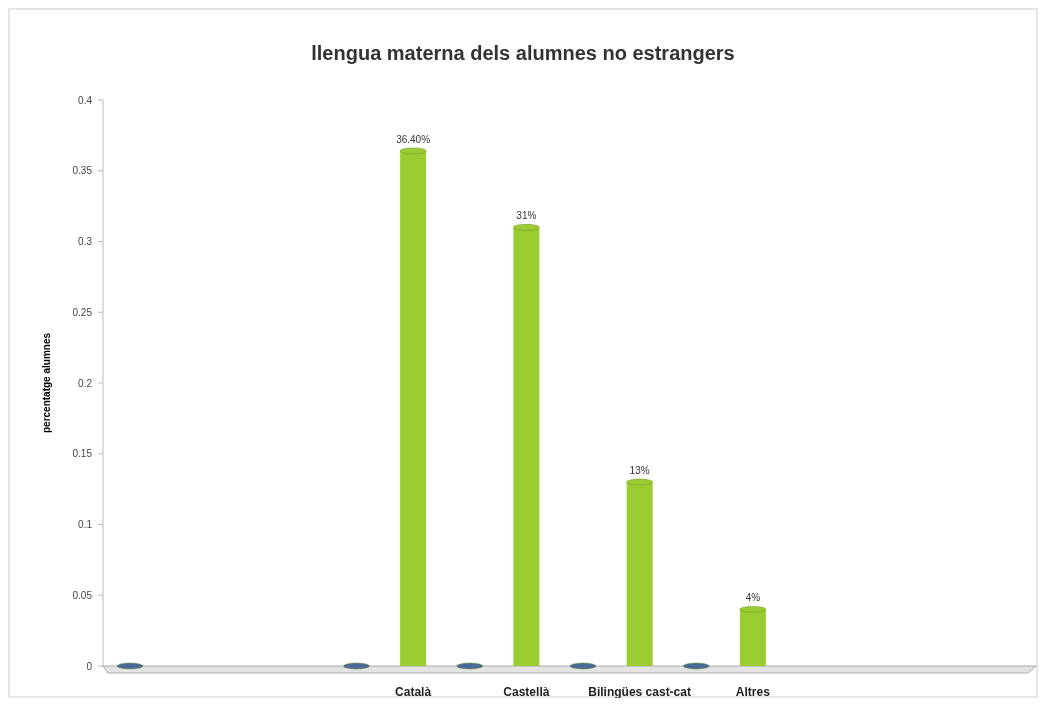 The image size is (1049, 704). I want to click on y-tick-label: 0.25, so click(82, 312).